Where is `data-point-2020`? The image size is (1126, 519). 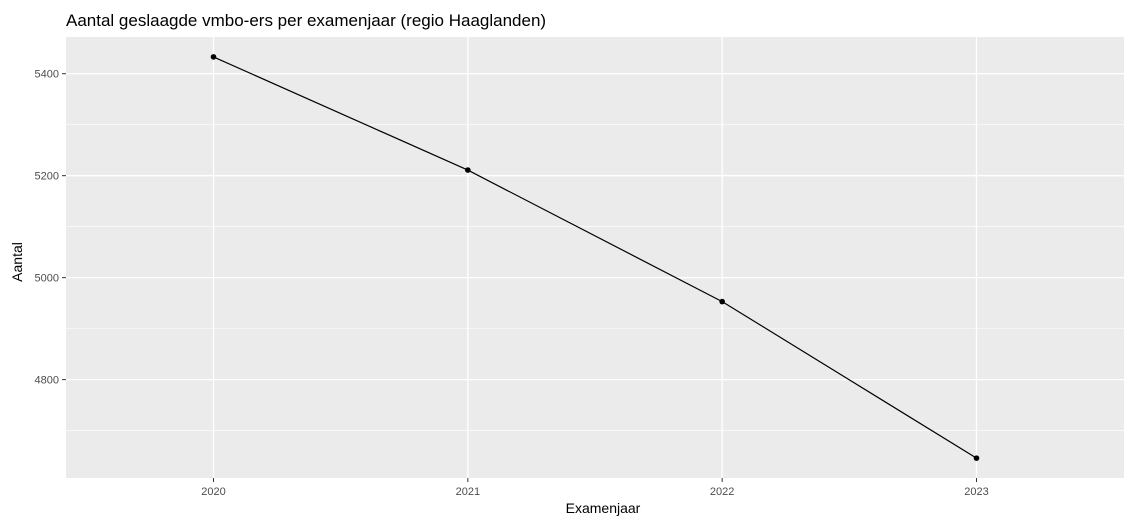 data-point-2020 is located at coordinates (213, 57).